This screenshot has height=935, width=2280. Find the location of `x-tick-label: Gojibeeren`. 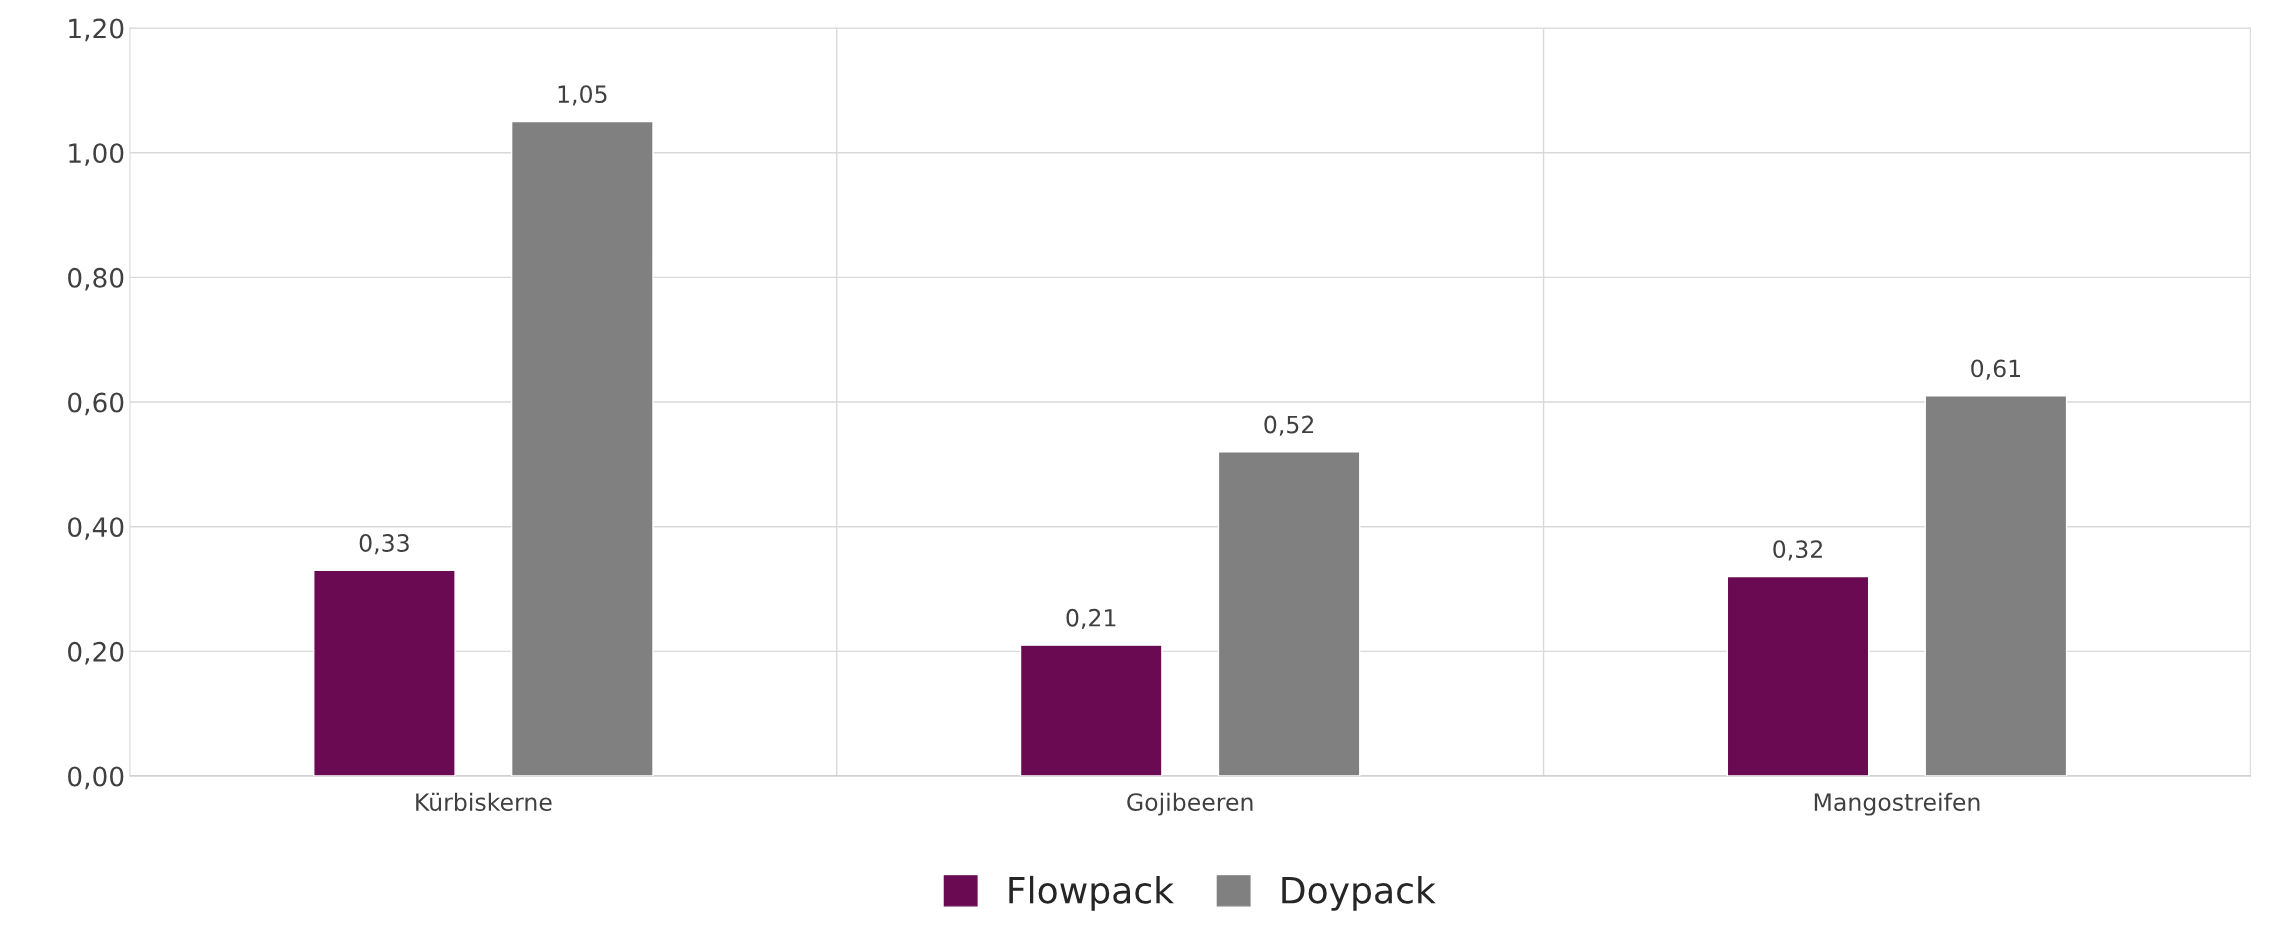

x-tick-label: Gojibeeren is located at coordinates (1190, 804).